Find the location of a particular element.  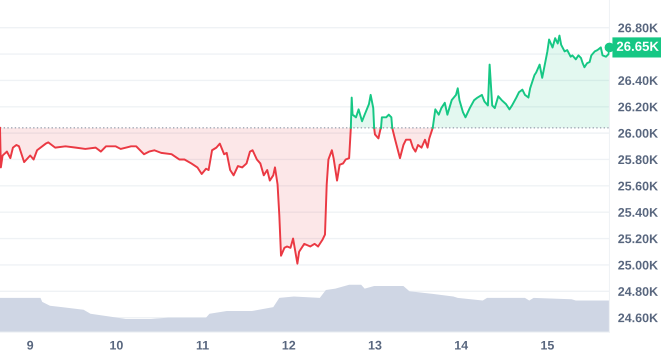

annotation: 26.65K is located at coordinates (637, 46).